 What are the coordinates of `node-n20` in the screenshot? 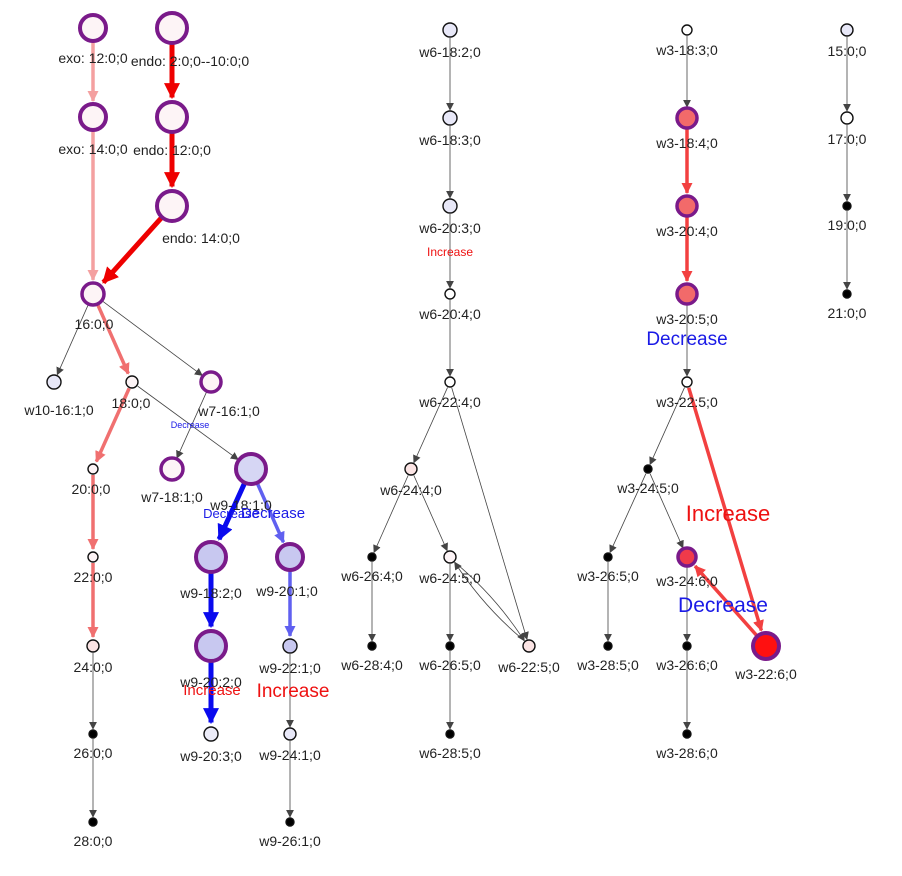 It's located at (93, 469).